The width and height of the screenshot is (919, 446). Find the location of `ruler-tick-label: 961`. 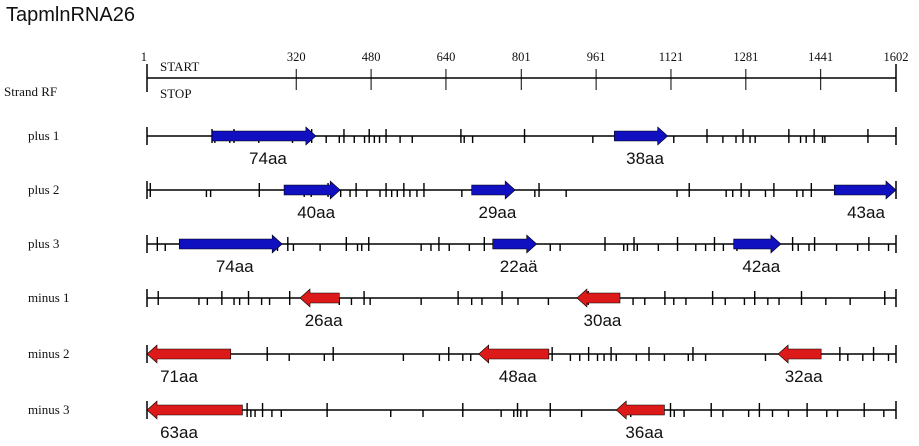

ruler-tick-label: 961 is located at coordinates (596, 57).